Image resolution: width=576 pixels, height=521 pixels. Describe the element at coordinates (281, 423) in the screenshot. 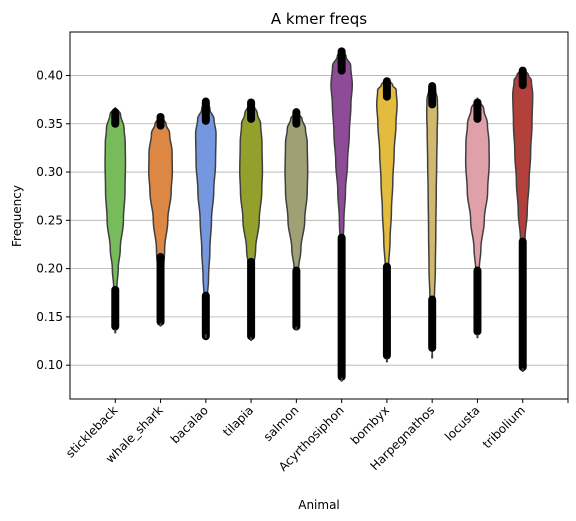

I see `x-tick-label: salmon` at that location.